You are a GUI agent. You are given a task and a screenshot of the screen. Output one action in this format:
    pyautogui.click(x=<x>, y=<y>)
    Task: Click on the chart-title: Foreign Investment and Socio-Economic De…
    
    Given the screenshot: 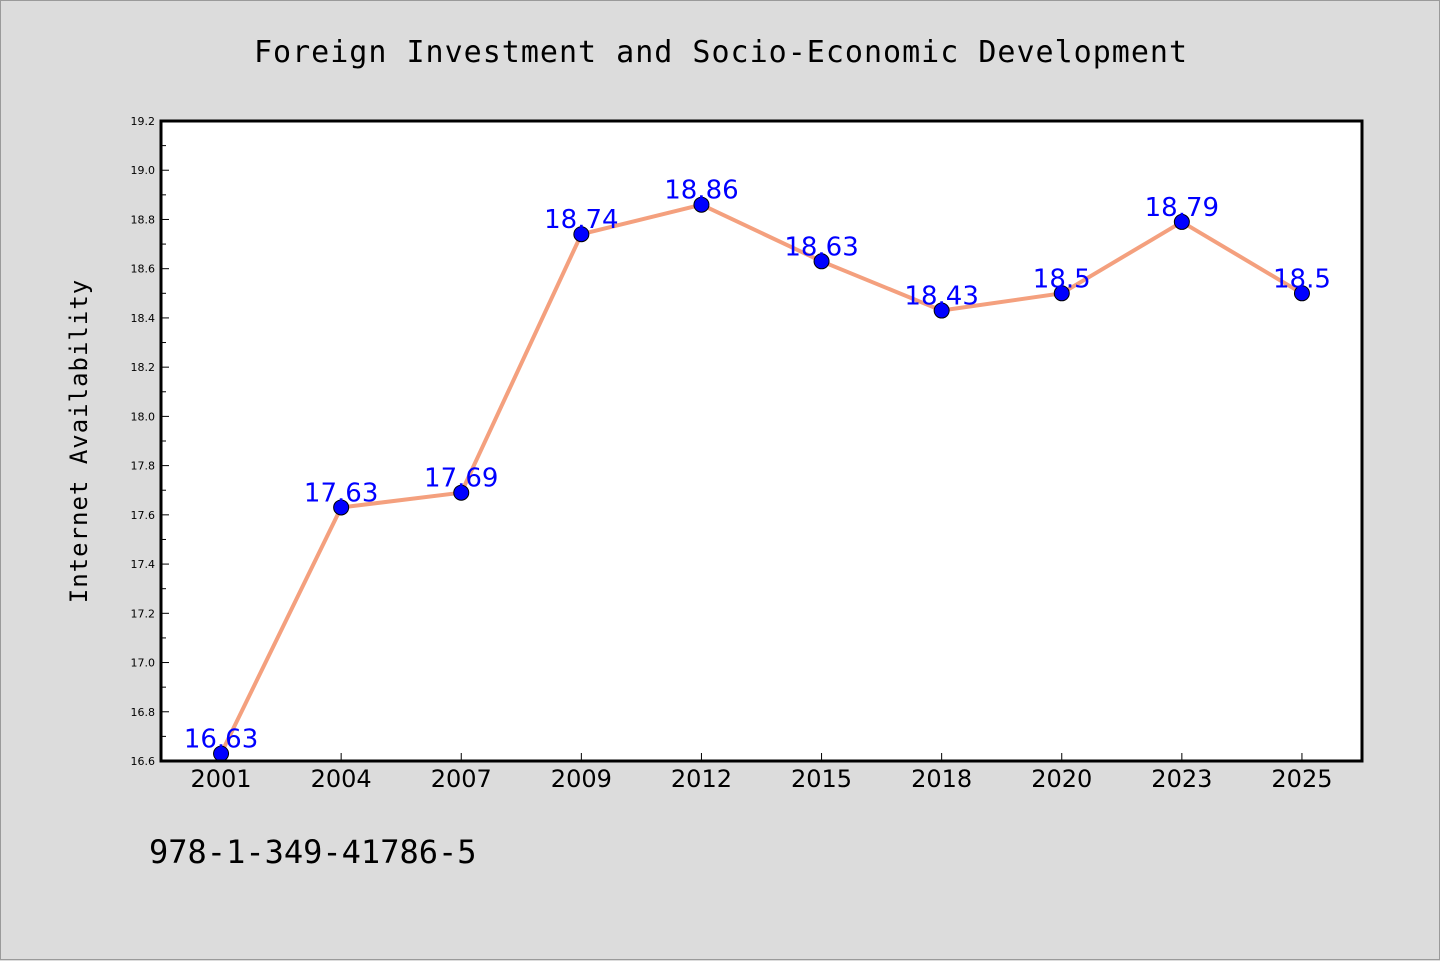 What is the action you would take?
    pyautogui.click(x=720, y=52)
    